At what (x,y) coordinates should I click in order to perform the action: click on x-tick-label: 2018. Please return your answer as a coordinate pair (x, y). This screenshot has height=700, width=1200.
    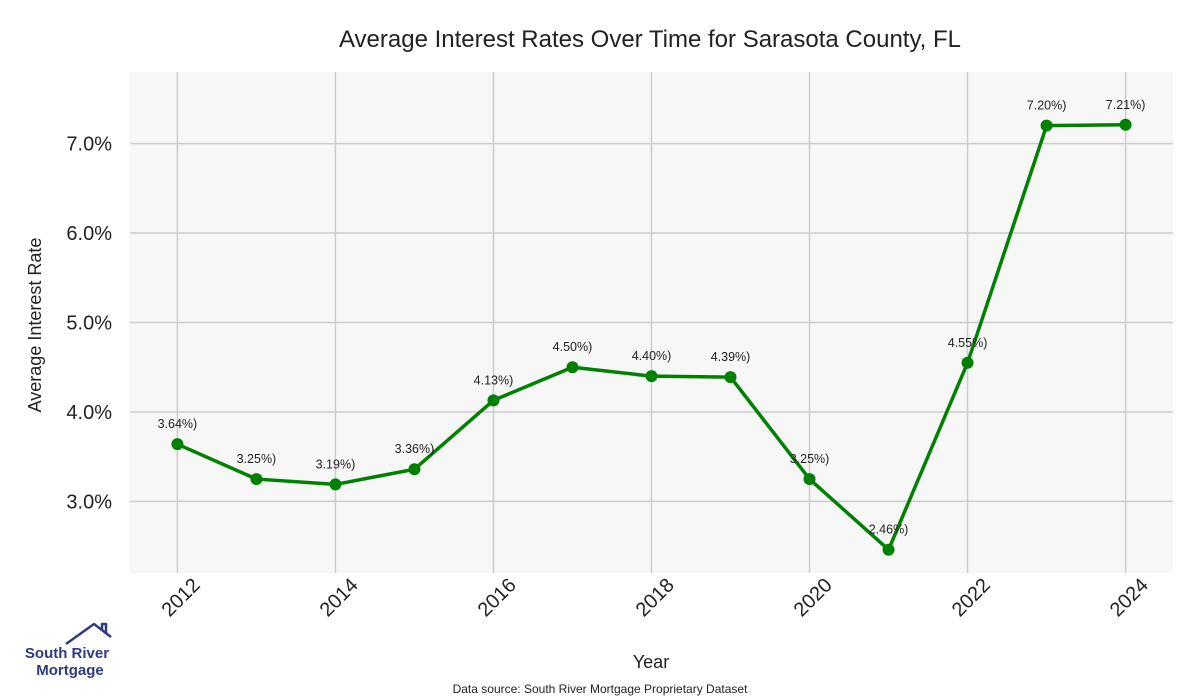
    Looking at the image, I should click on (655, 597).